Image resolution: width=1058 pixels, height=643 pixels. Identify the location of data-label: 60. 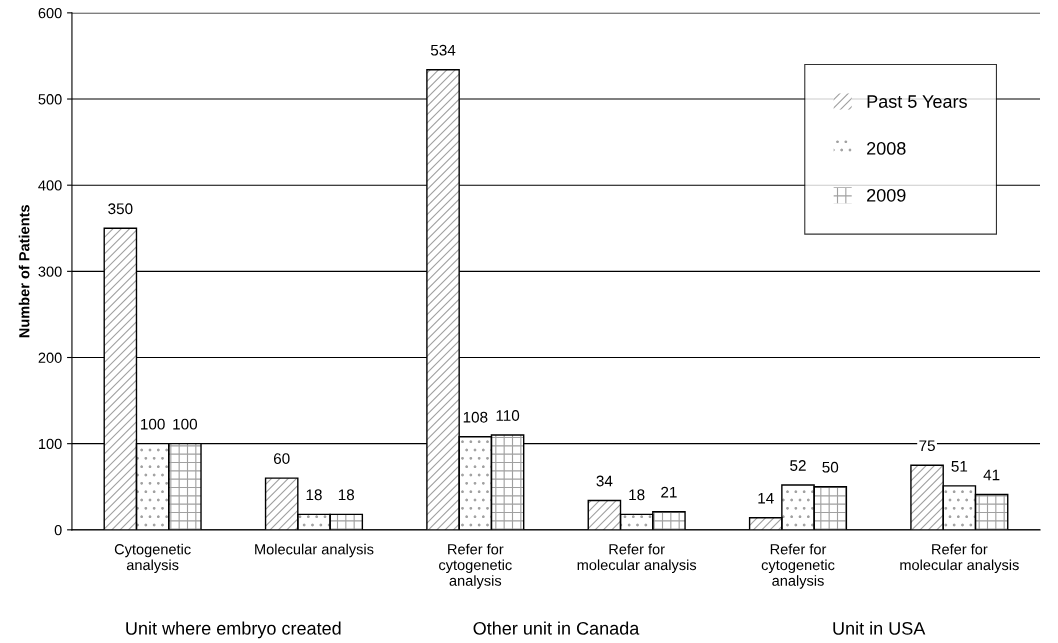
(281, 458).